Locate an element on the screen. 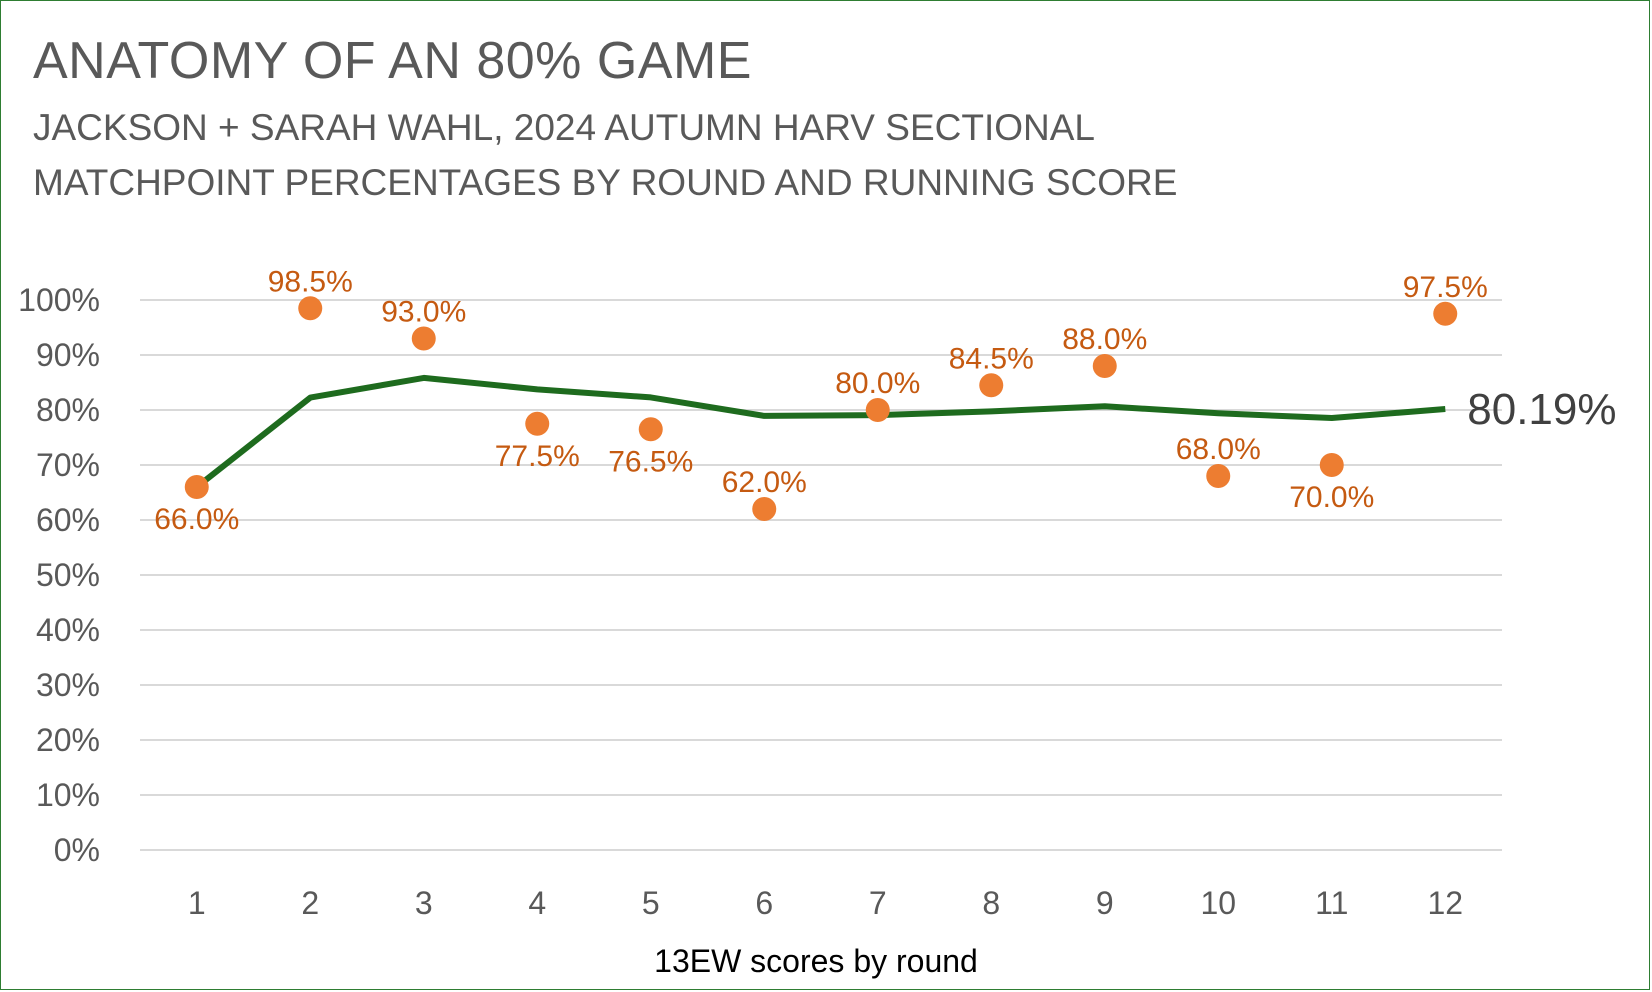 This screenshot has height=992, width=1652. y-tick-label: 80% is located at coordinates (68, 410).